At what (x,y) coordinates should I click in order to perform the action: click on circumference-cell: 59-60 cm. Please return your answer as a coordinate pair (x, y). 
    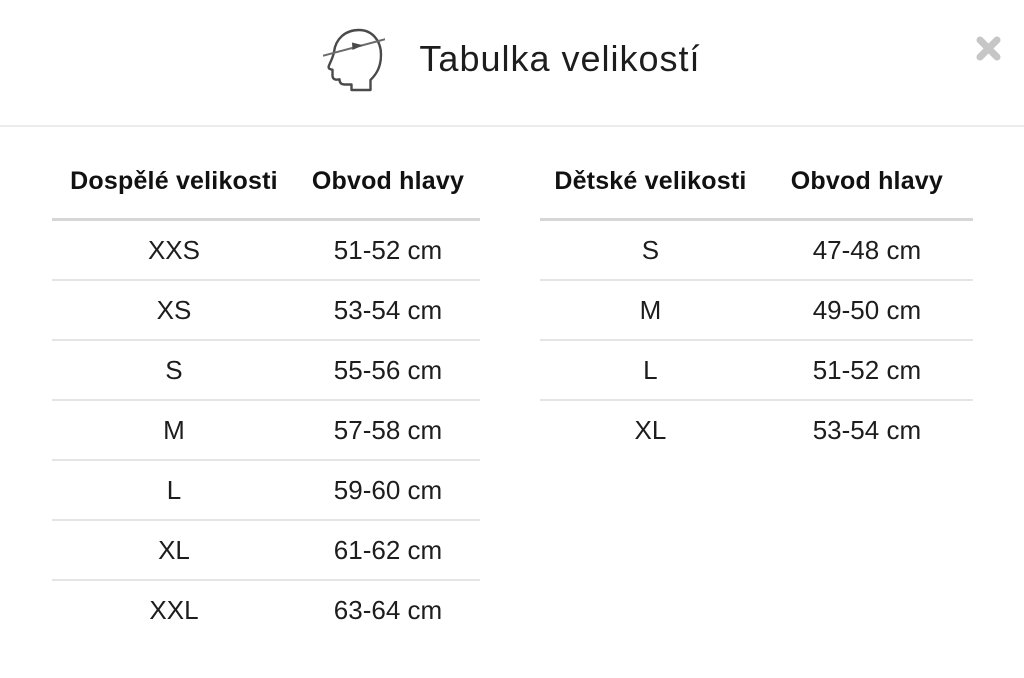
    Looking at the image, I should click on (387, 490).